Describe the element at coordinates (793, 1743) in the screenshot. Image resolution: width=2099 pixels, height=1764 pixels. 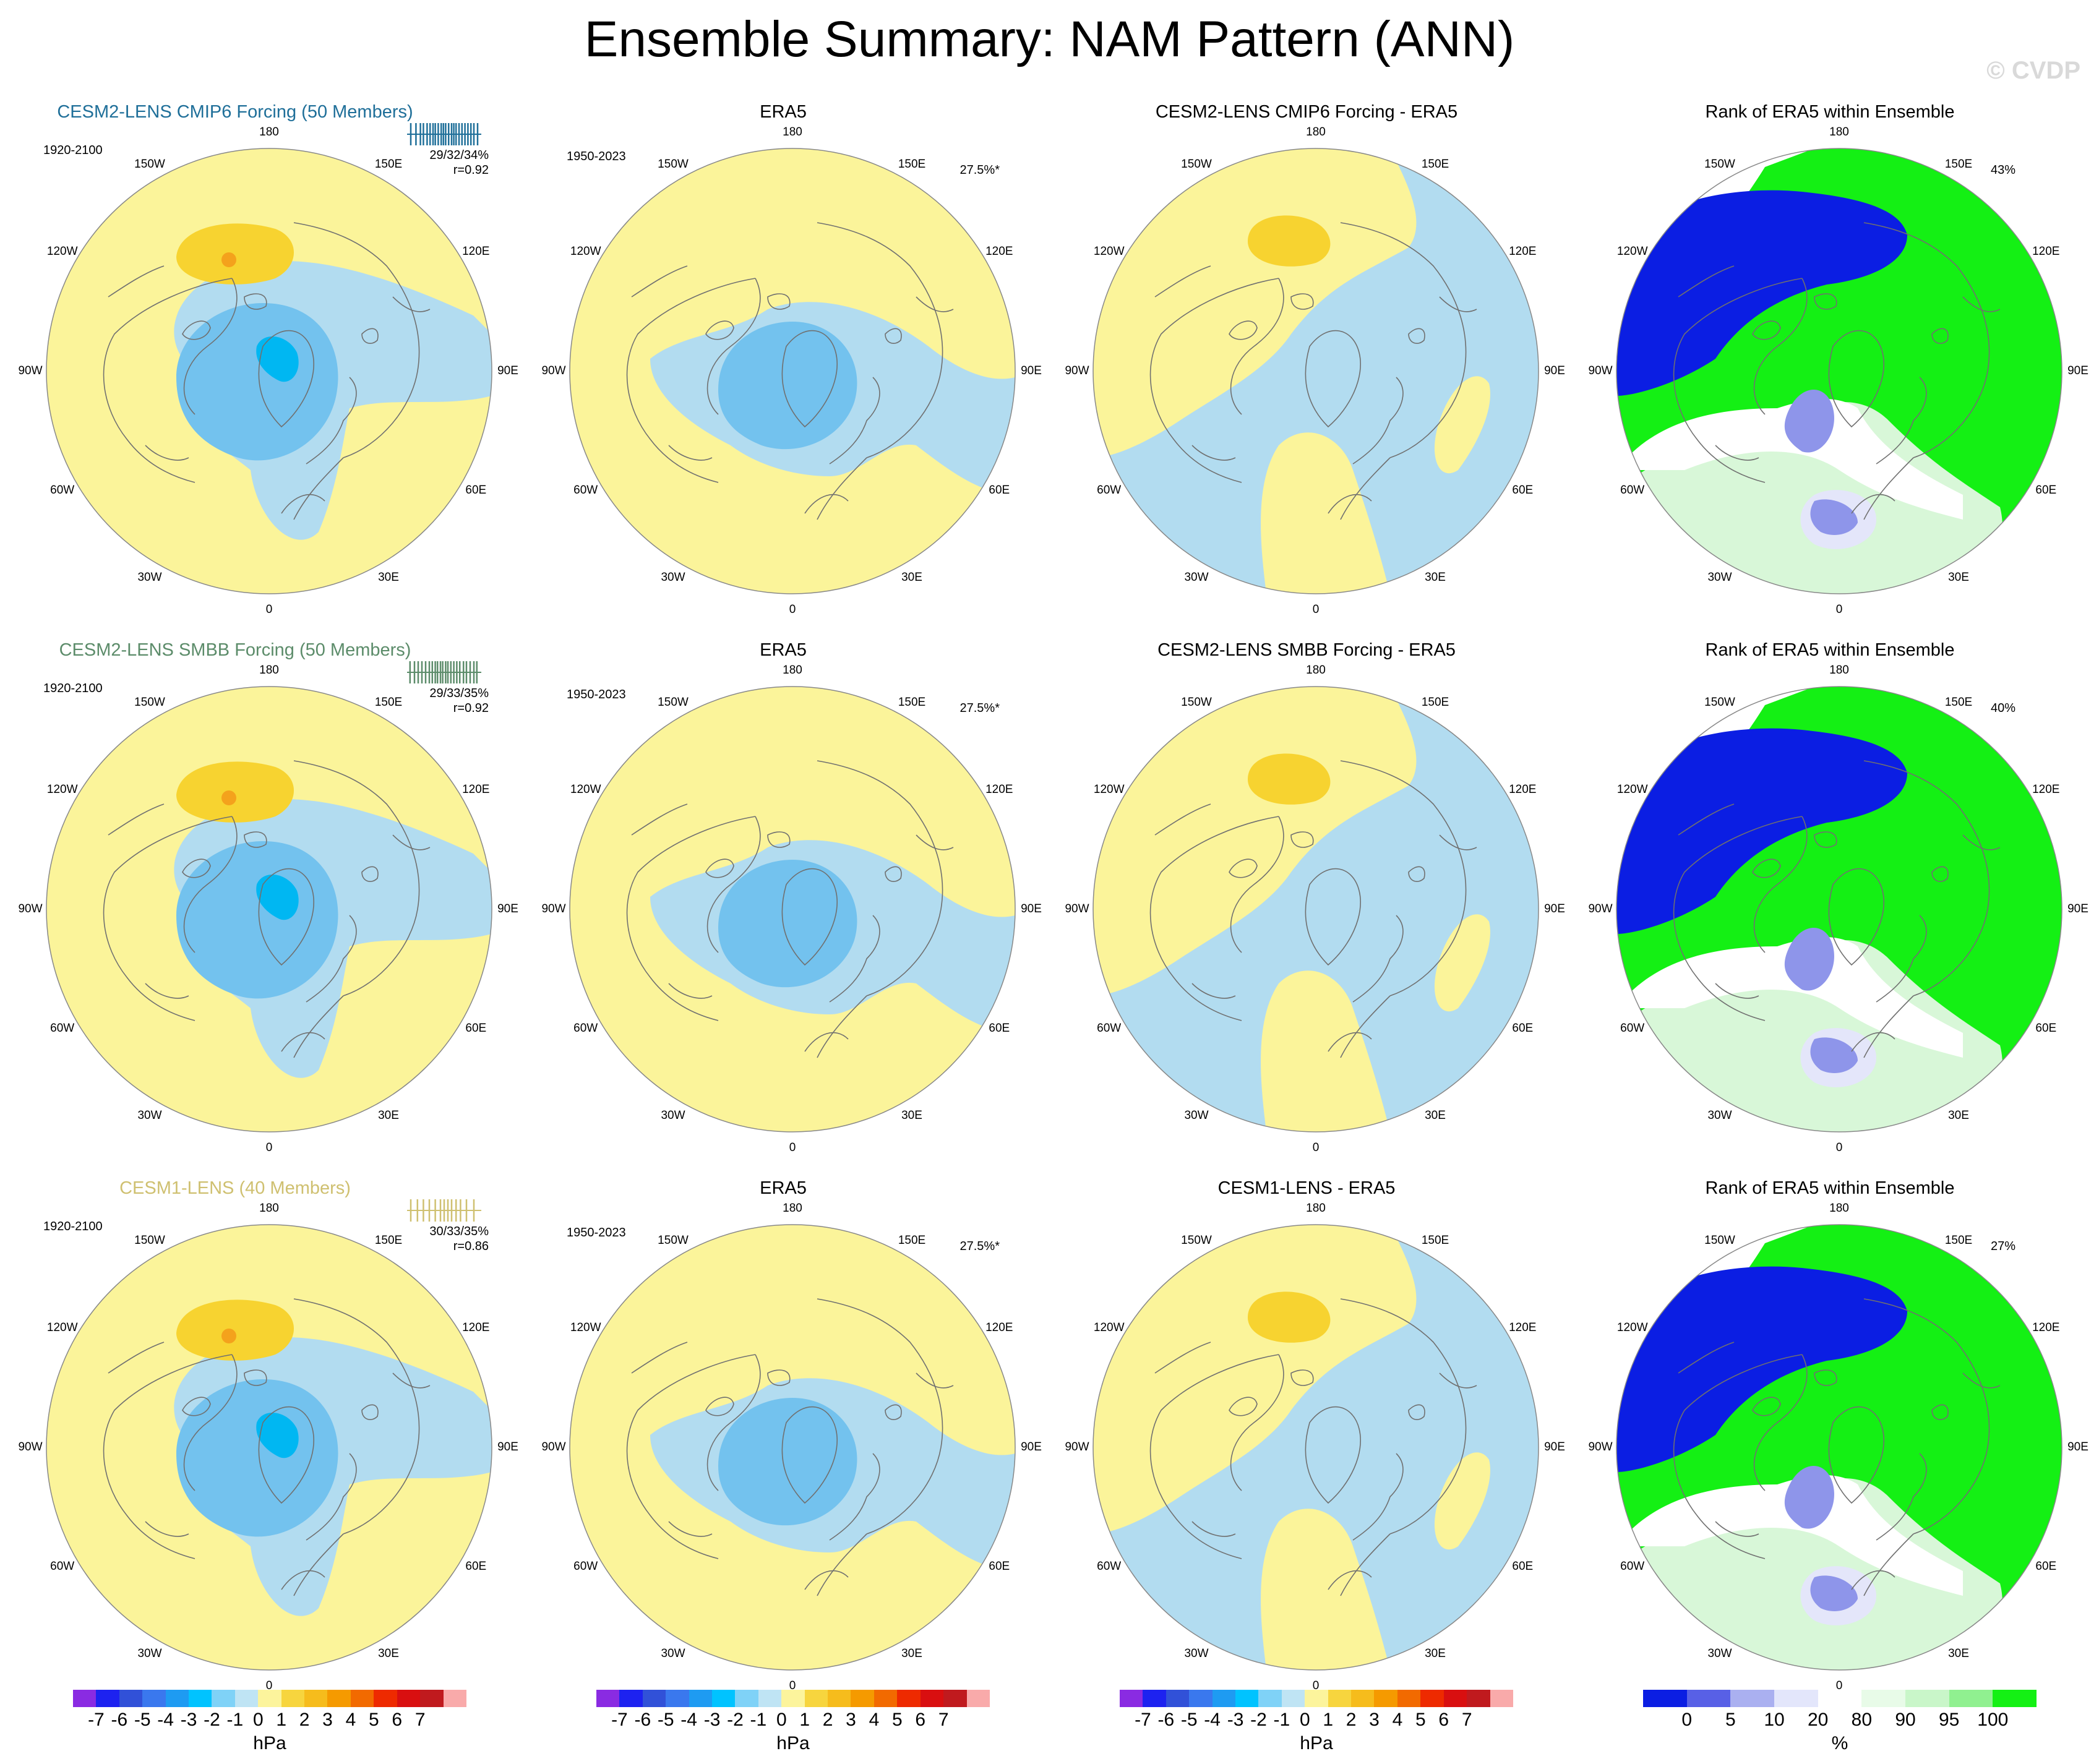
I see `colorbar-unit: hPa` at that location.